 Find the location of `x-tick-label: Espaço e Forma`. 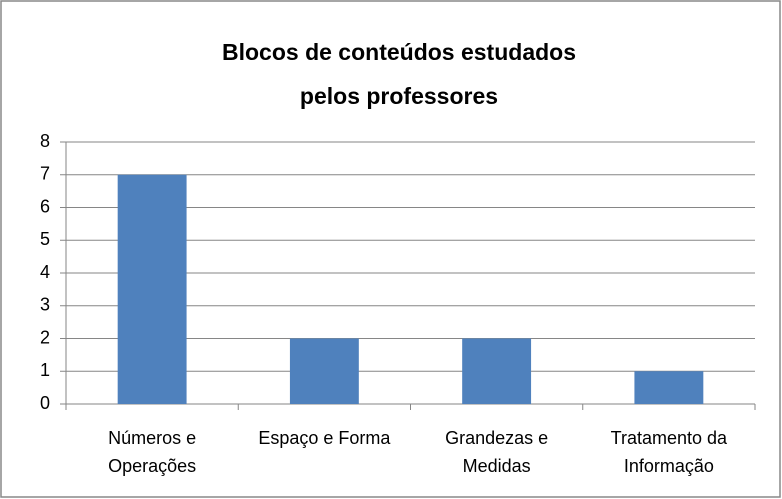

x-tick-label: Espaço e Forma is located at coordinates (324, 438).